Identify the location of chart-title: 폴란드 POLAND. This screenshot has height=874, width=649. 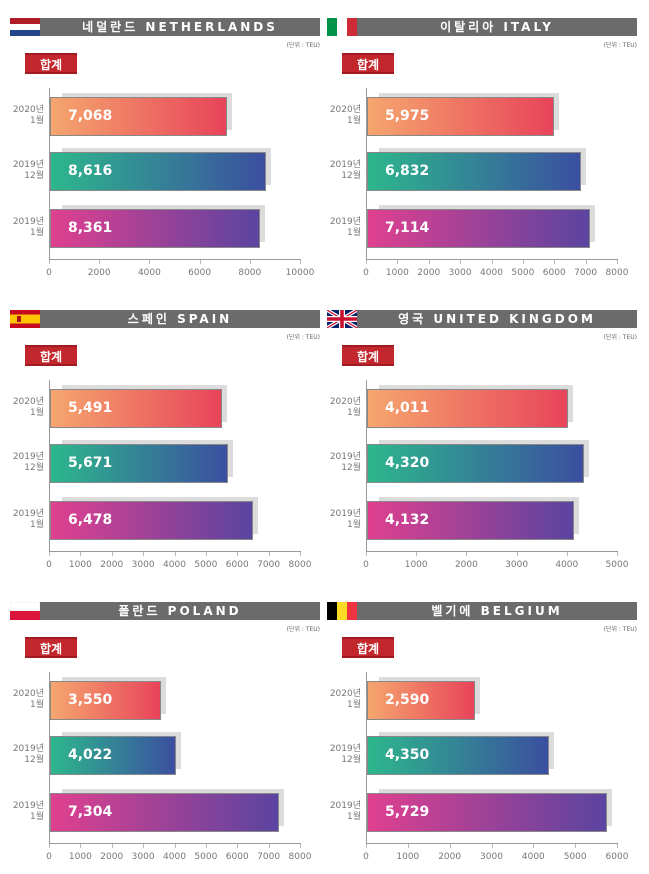
(180, 611).